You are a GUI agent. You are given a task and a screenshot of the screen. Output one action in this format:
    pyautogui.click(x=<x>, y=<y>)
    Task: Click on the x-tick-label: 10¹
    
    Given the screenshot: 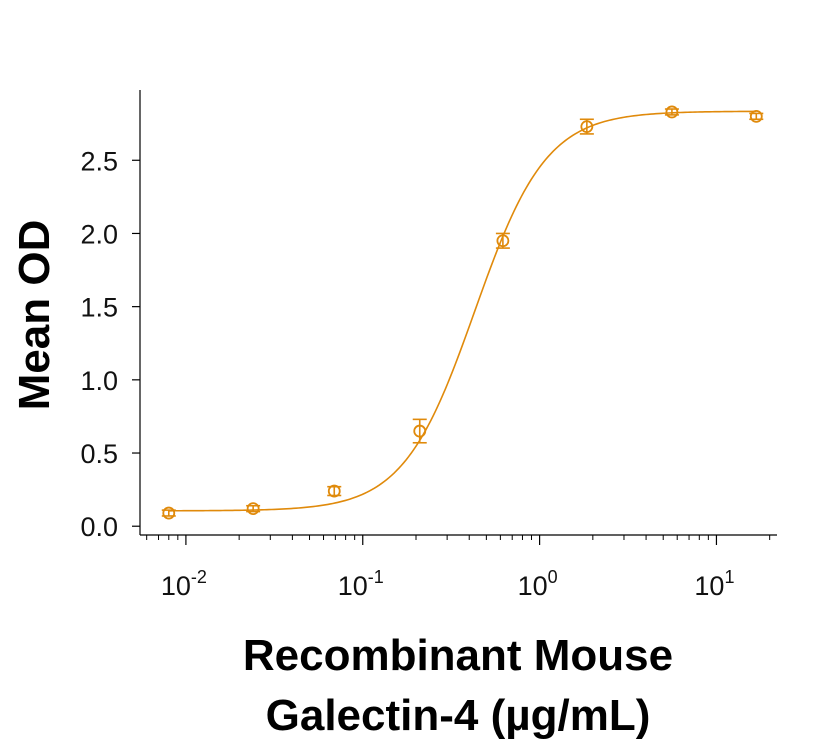 What is the action you would take?
    pyautogui.click(x=714, y=584)
    